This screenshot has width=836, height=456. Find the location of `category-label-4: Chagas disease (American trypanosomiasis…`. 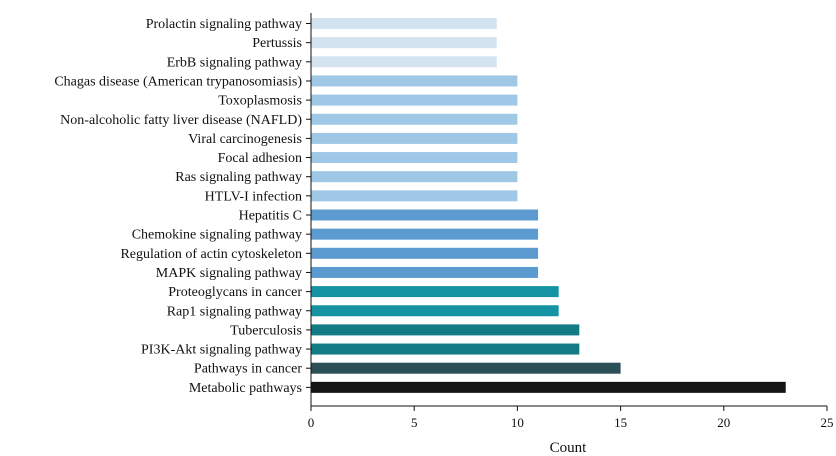

category-label-4: Chagas disease (American trypanosomiasis… is located at coordinates (178, 81).